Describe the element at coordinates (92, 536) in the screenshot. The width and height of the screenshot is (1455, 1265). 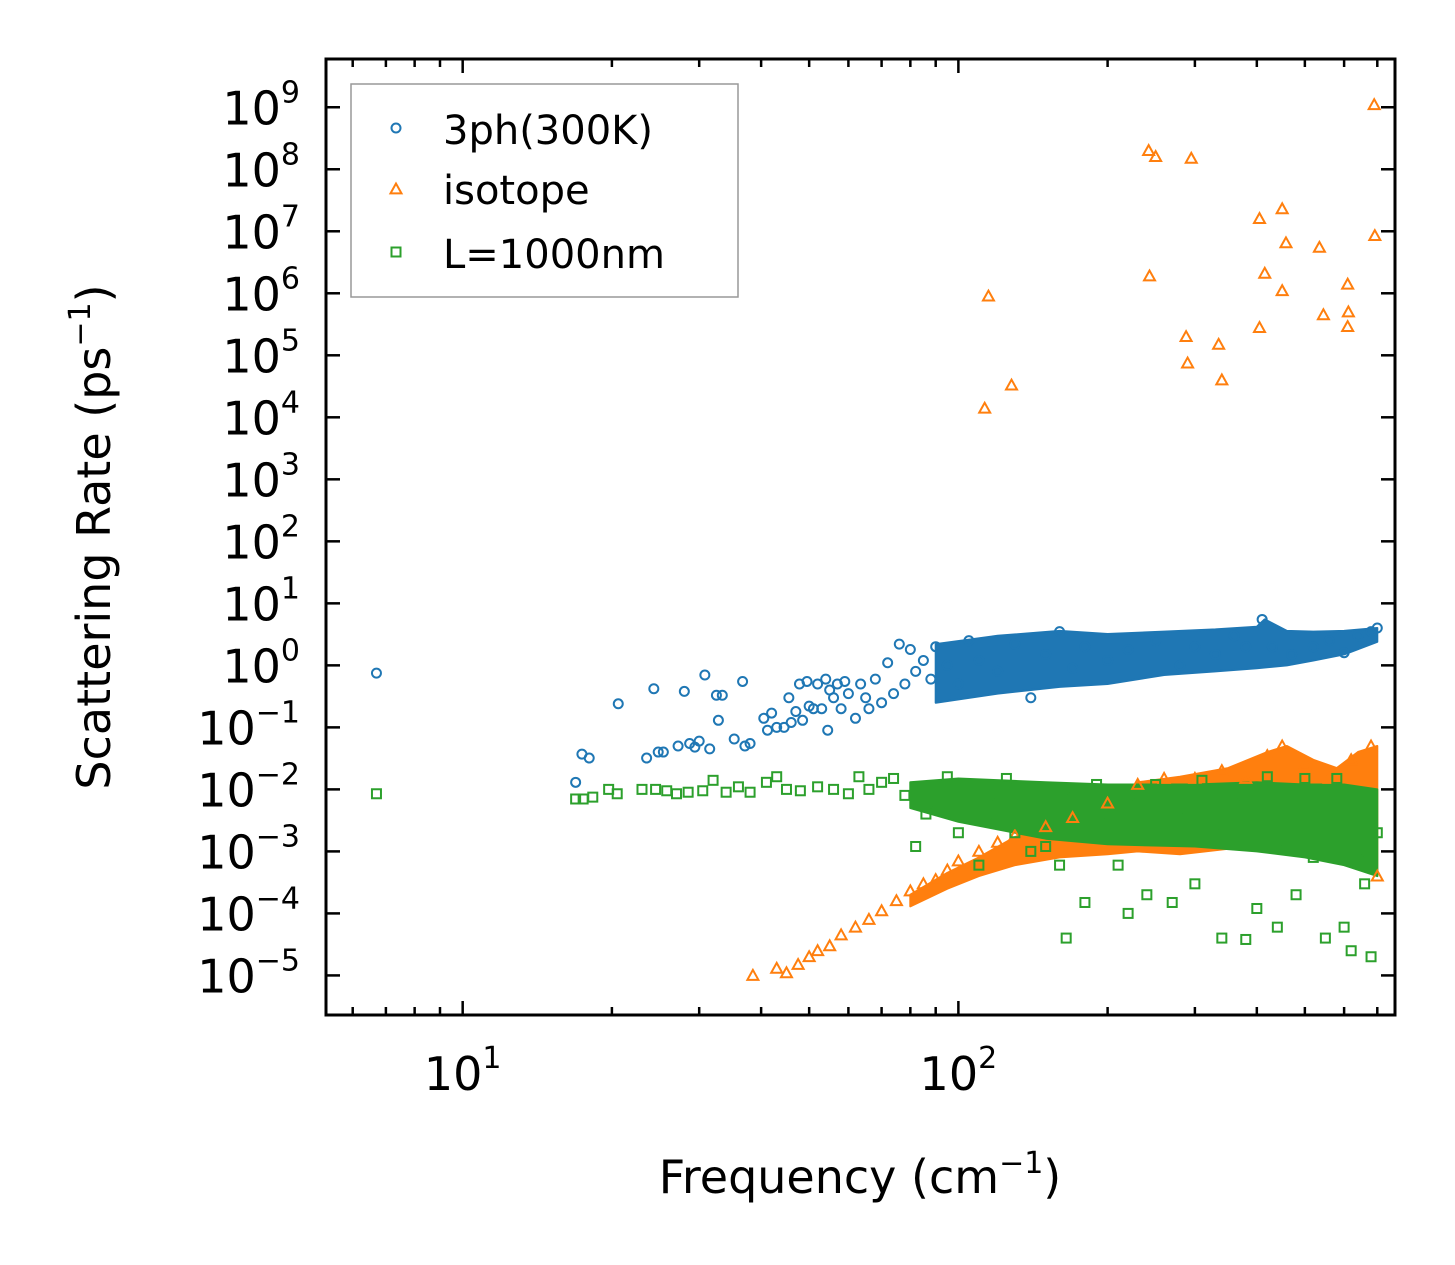
I see `y-axis-title: Scattering Rate (ps−1)` at that location.